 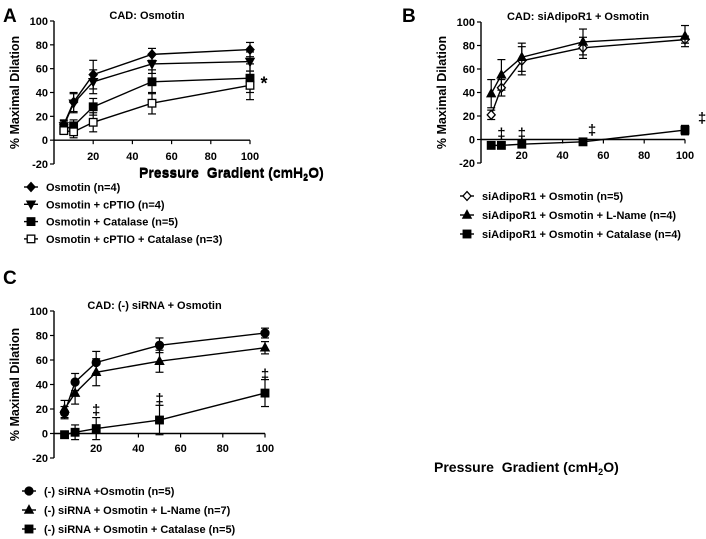 I want to click on legend-entry: siAdipoR1 + Osmotin + L-Name (n=4), so click(x=568, y=215).